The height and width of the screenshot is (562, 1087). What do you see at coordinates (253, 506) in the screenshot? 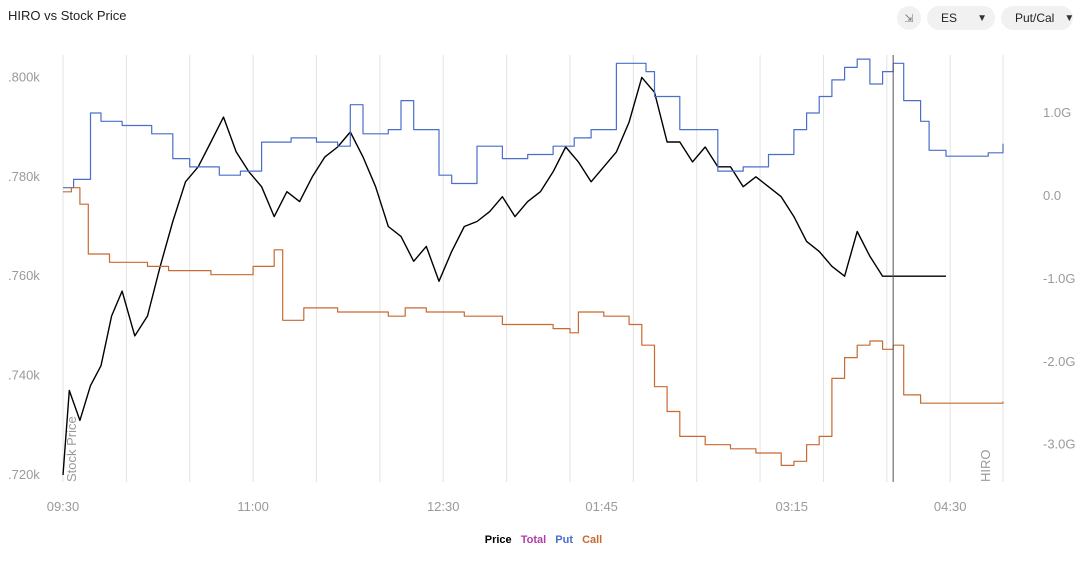
I see `x-tick-label: 11:00` at bounding box center [253, 506].